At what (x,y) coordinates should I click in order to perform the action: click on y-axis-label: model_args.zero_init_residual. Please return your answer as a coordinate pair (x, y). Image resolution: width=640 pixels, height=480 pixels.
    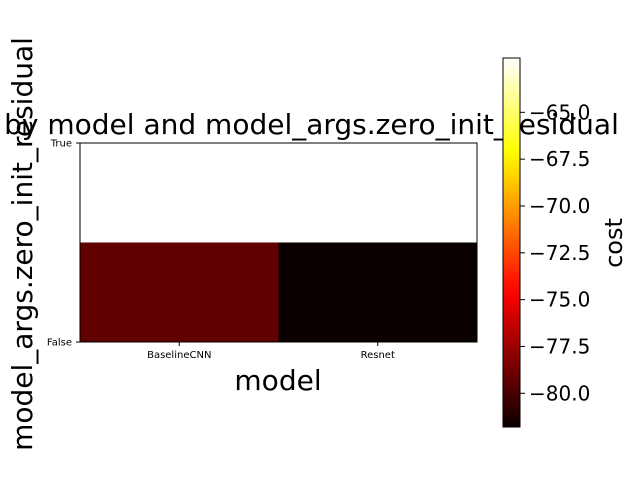
    Looking at the image, I should click on (22, 244).